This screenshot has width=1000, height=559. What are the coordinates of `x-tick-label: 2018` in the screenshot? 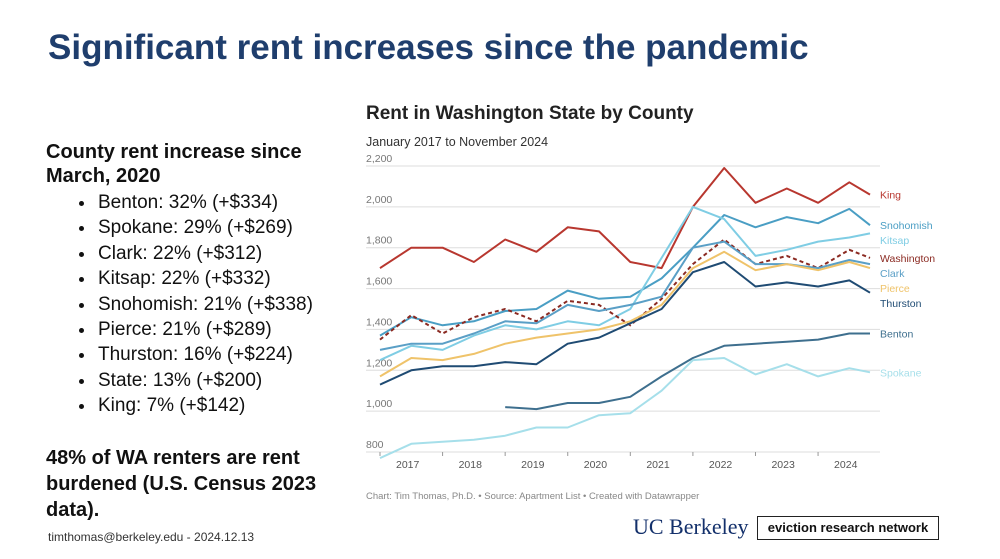 It's located at (471, 465).